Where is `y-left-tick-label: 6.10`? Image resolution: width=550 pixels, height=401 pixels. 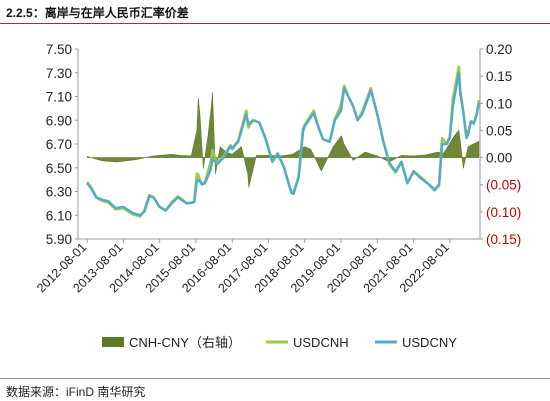 y-left-tick-label: 6.10 is located at coordinates (59, 215).